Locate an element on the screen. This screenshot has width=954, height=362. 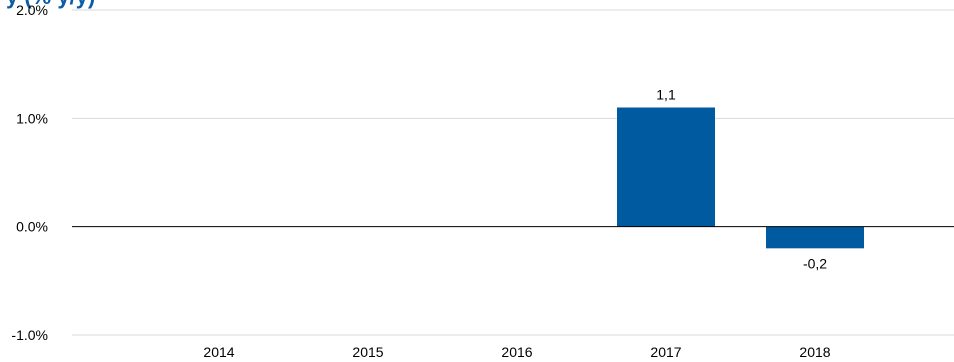
chart-title-fragment: y (% y/y) is located at coordinates (50, 4).